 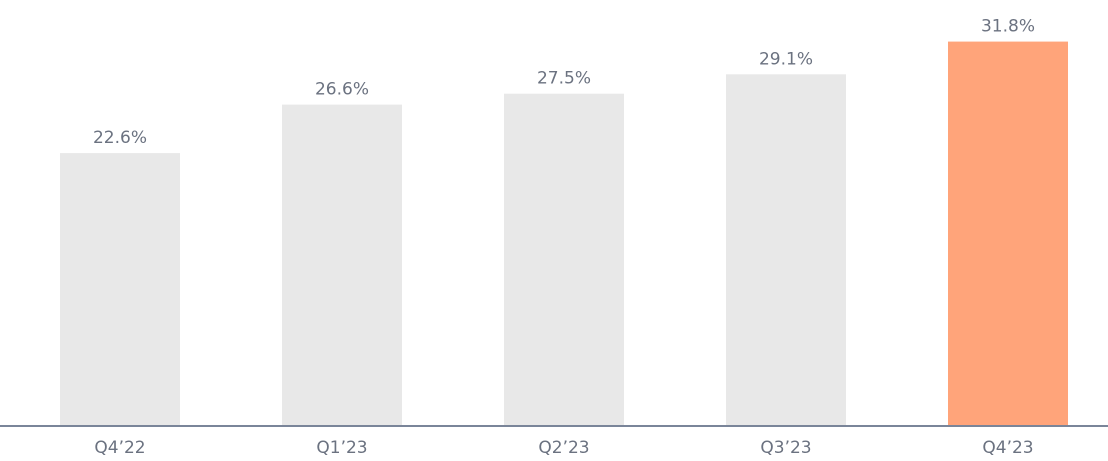 What do you see at coordinates (120, 138) in the screenshot?
I see `value-label: 22.6%` at bounding box center [120, 138].